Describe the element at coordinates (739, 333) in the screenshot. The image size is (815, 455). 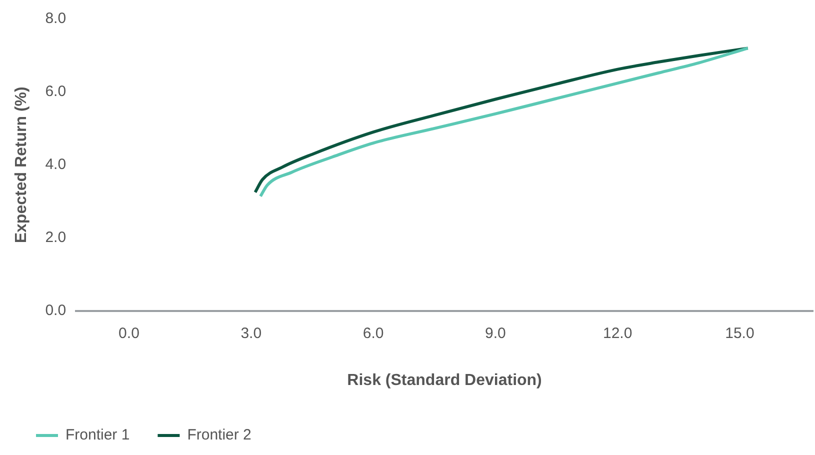
I see `x-tick-label: 15.0` at that location.